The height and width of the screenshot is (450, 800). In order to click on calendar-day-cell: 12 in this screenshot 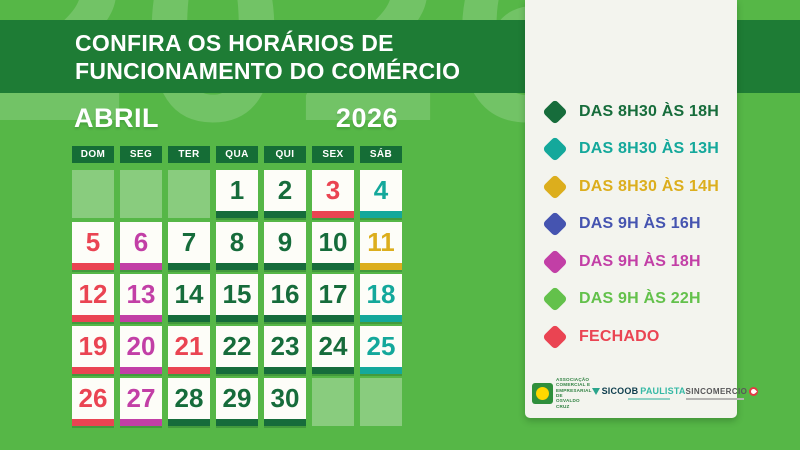, I will do `click(93, 298)`.